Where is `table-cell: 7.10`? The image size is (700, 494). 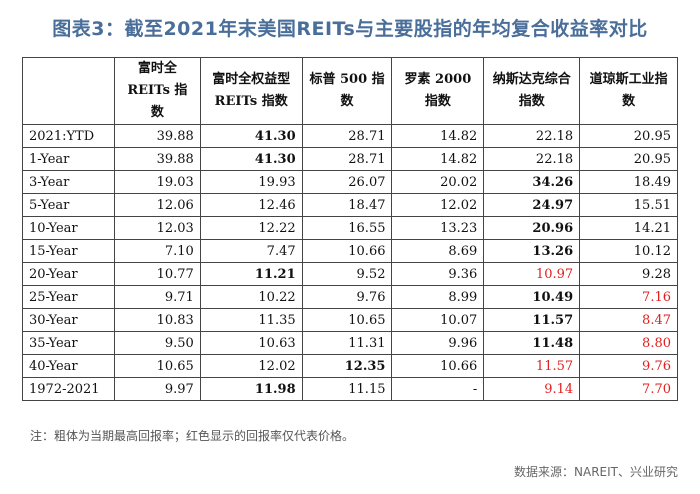
table-cell: 7.10 is located at coordinates (157, 251).